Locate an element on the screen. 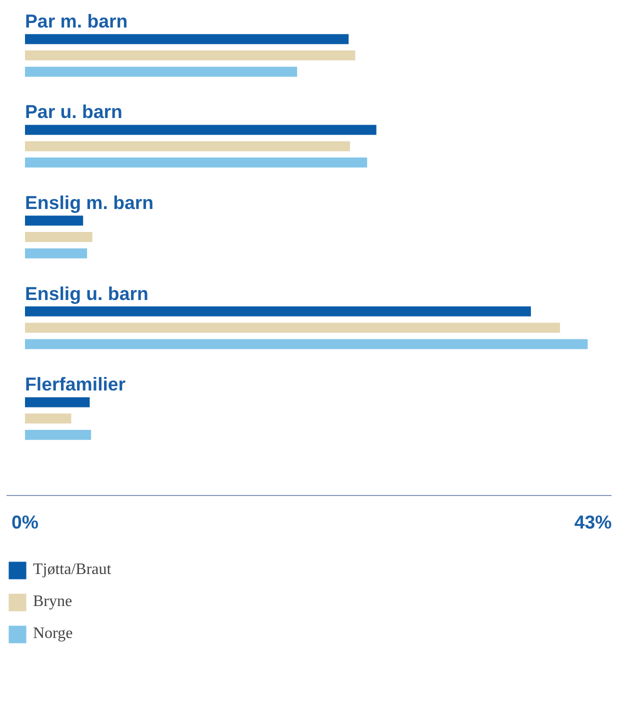 The image size is (619, 702). x-tick-label: 0% is located at coordinates (25, 522).